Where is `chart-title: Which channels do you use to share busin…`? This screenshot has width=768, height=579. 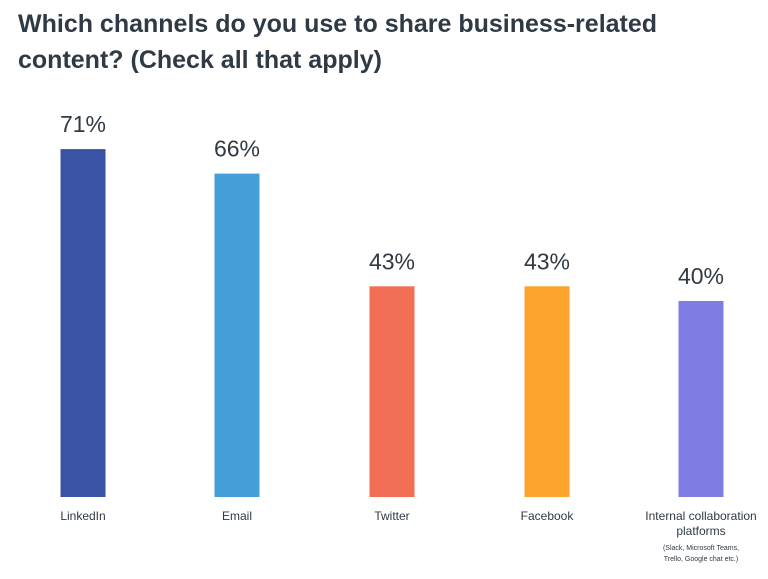
chart-title: Which channels do you use to share busin… is located at coordinates (338, 42).